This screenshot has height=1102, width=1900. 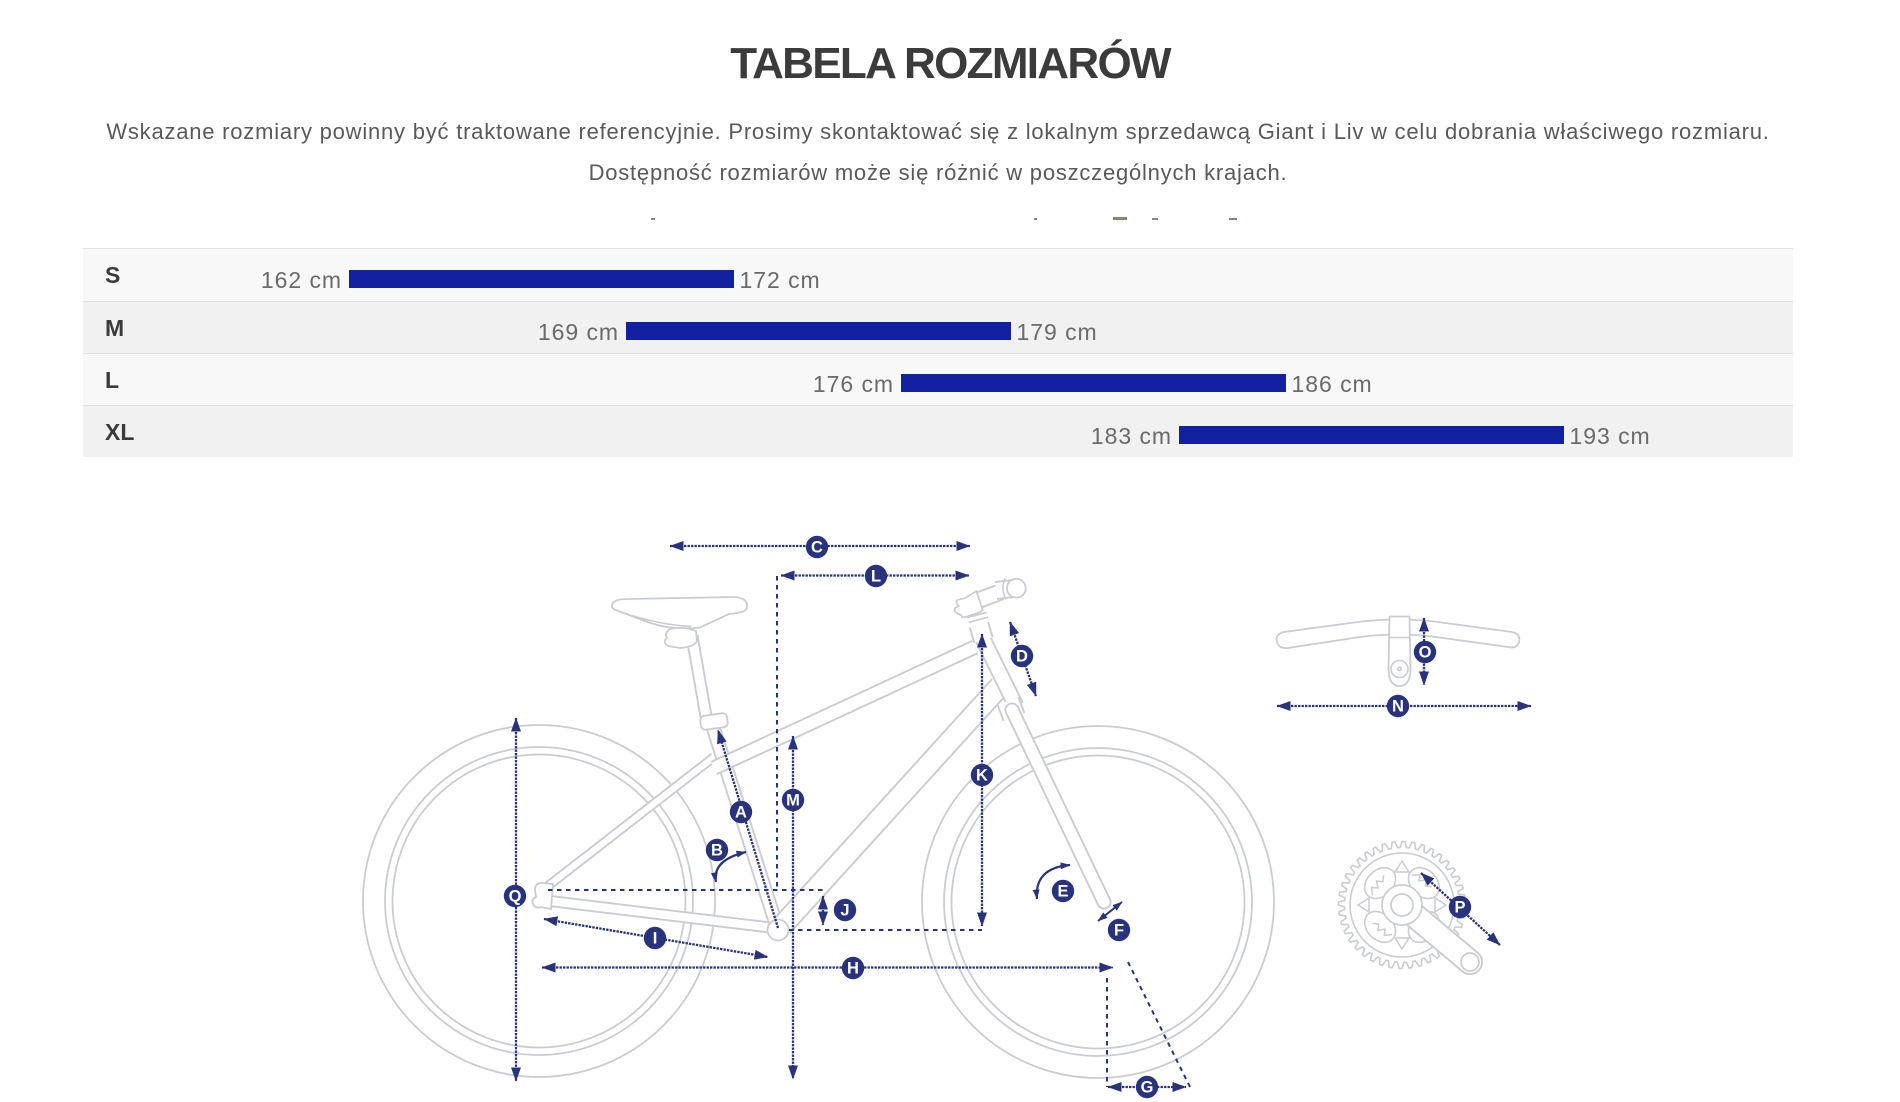 What do you see at coordinates (817, 548) in the screenshot?
I see `svg-text: C` at bounding box center [817, 548].